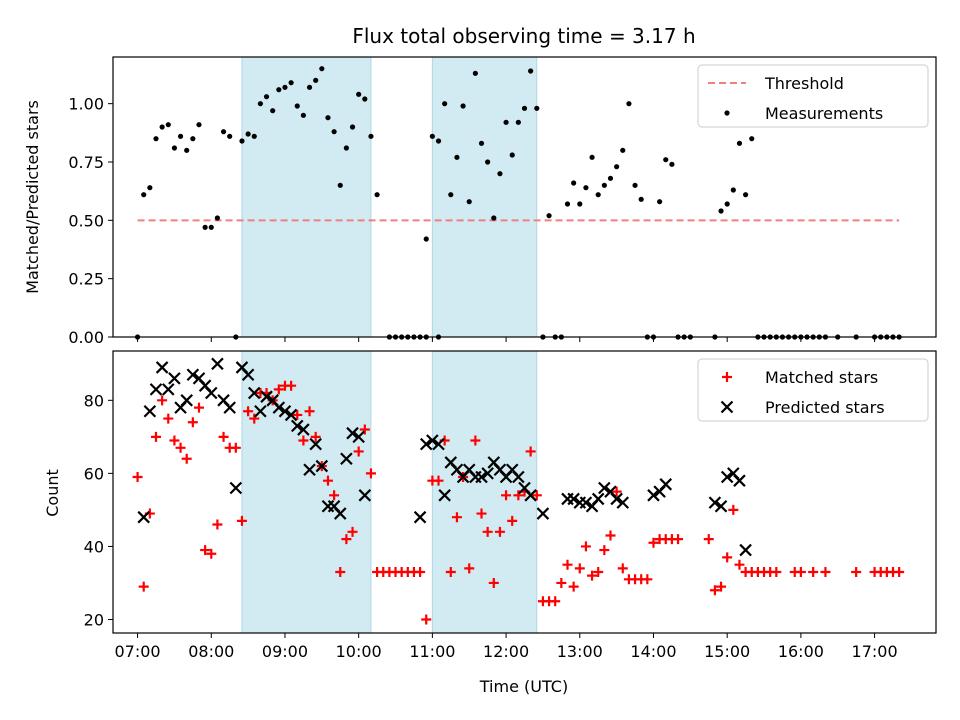  I want to click on bottom-x-tick-label: 07:00, so click(138, 651).